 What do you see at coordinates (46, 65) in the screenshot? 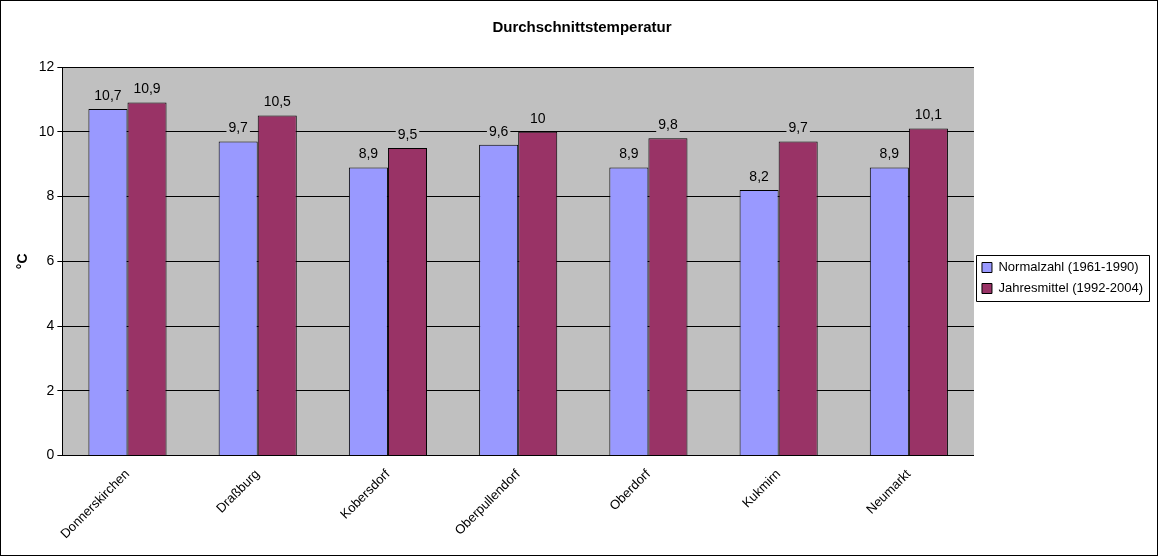
I see `y-tick-label: 12` at bounding box center [46, 65].